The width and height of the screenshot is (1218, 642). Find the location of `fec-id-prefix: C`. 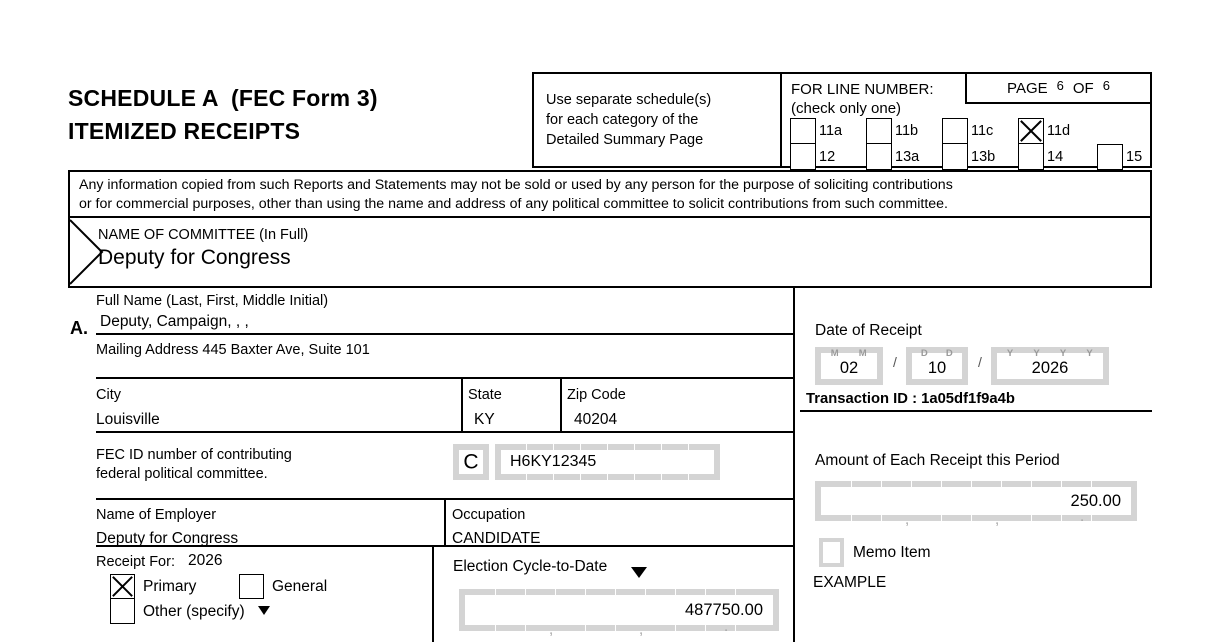

fec-id-prefix: C is located at coordinates (471, 462).